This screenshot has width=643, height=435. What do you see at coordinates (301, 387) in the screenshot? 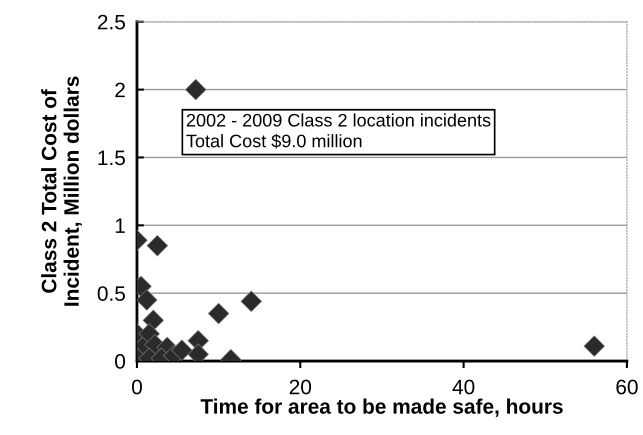
I see `x-tick-label: 20` at bounding box center [301, 387].